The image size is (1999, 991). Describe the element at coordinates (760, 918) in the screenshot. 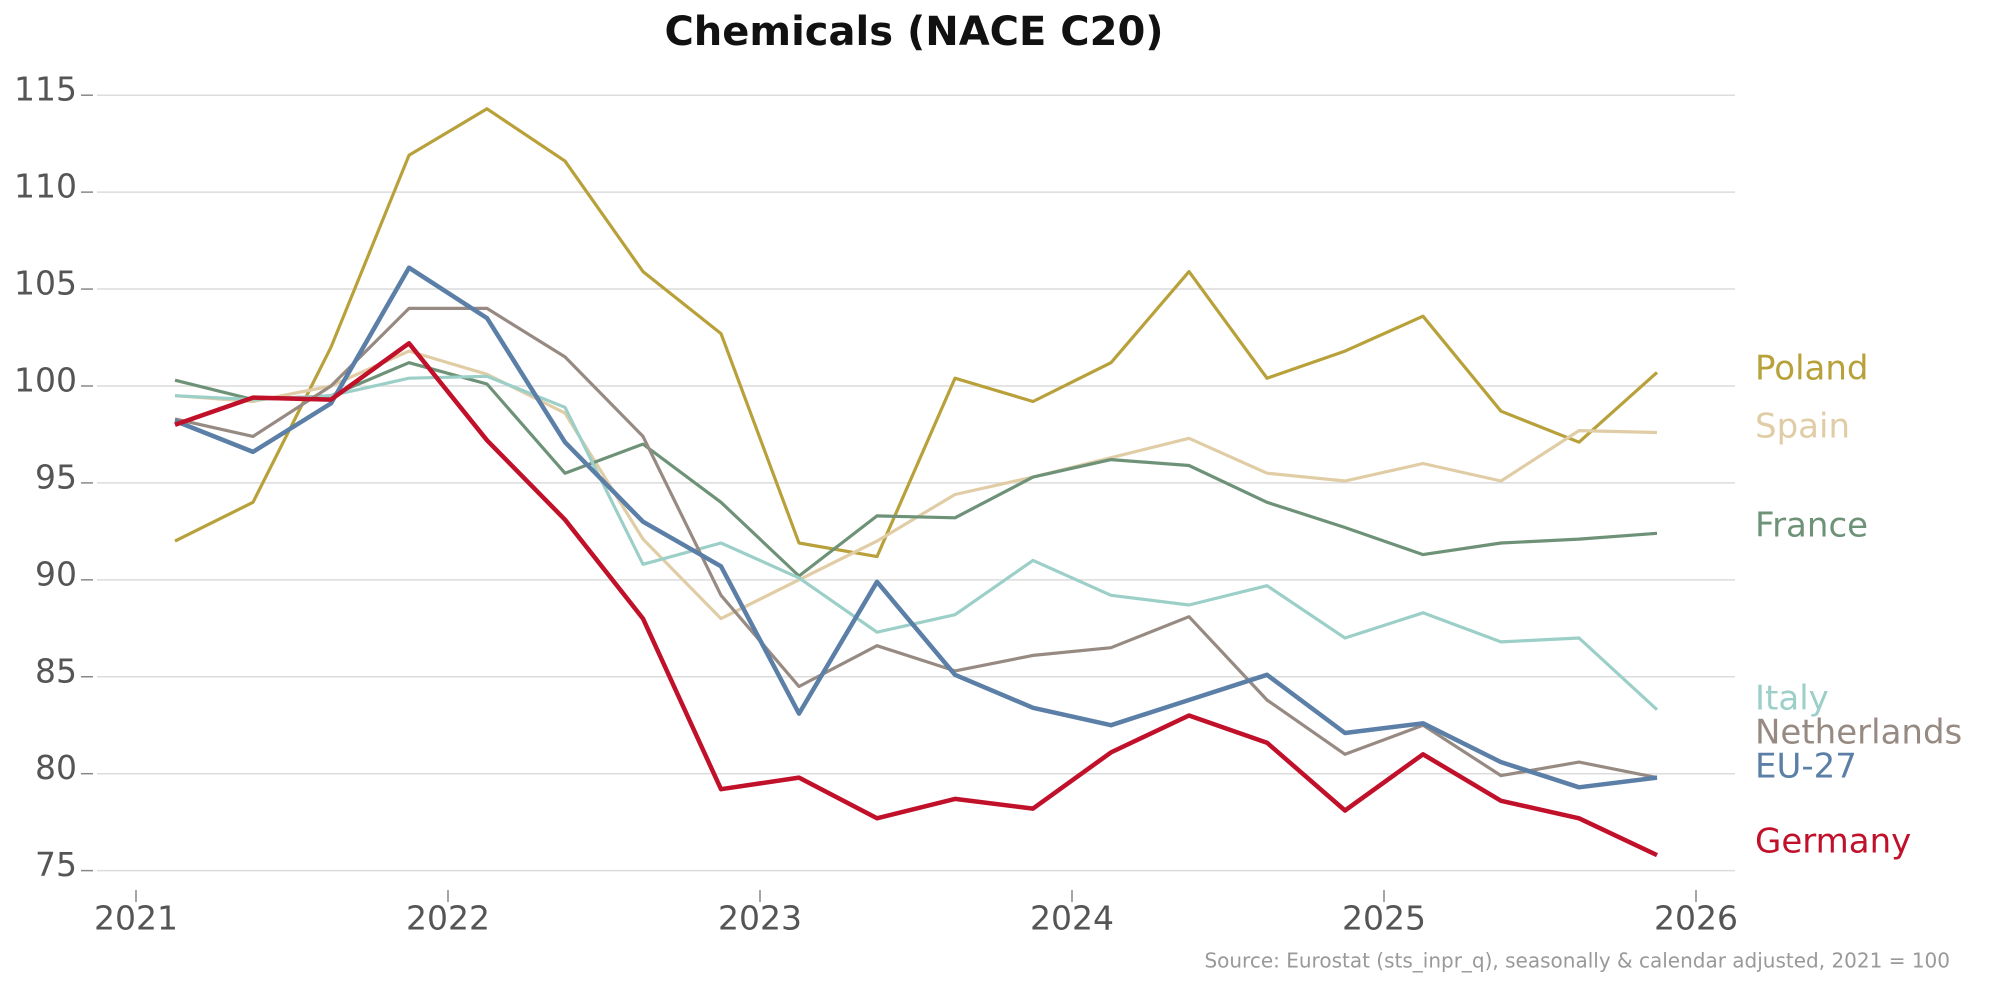

I see `x-tick-label: 2023` at that location.